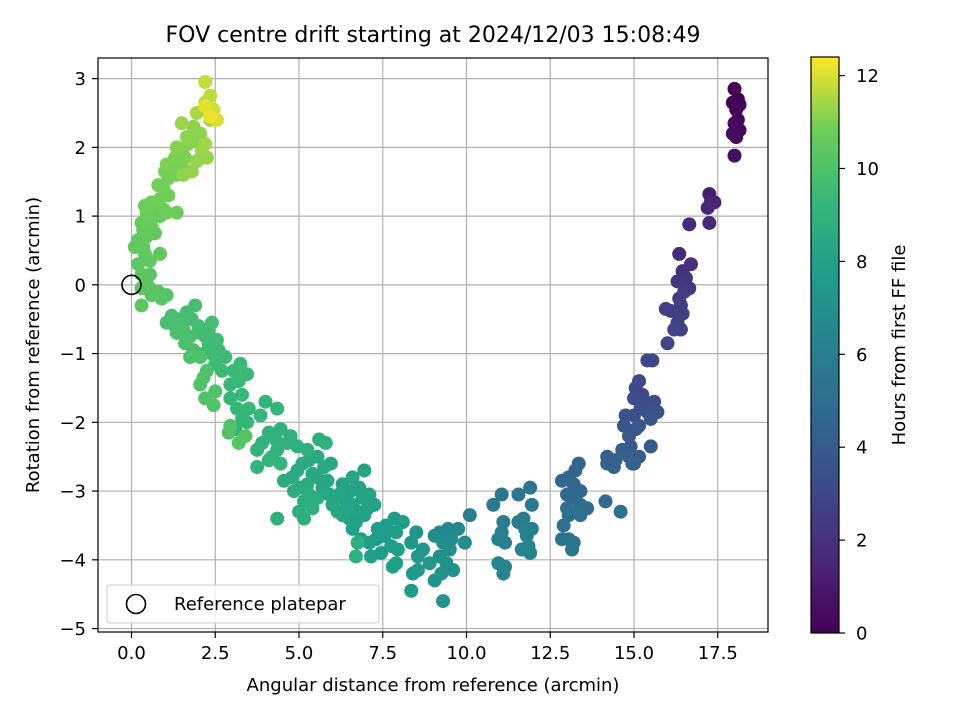 Image resolution: width=960 pixels, height=720 pixels. What do you see at coordinates (861, 448) in the screenshot?
I see `colorbar-tick-label: 4` at bounding box center [861, 448].